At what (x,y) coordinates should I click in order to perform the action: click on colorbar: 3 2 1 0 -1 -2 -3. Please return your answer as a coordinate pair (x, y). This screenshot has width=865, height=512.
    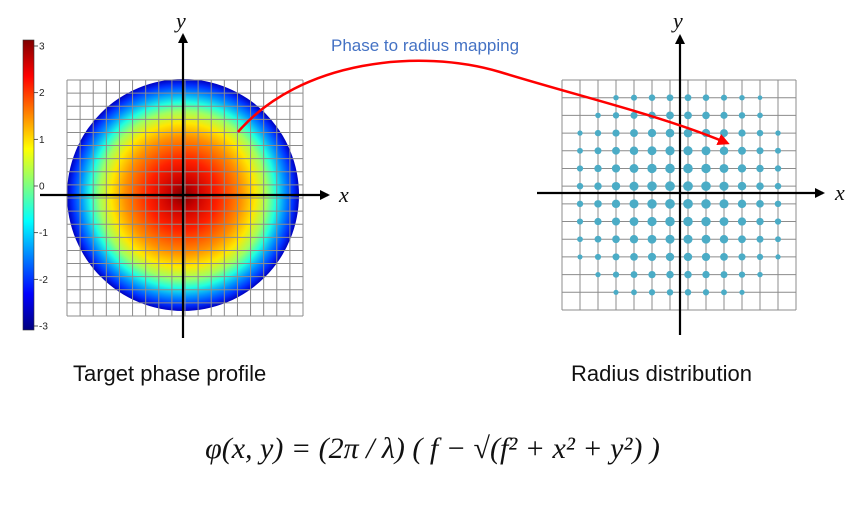
    Looking at the image, I should click on (35, 186).